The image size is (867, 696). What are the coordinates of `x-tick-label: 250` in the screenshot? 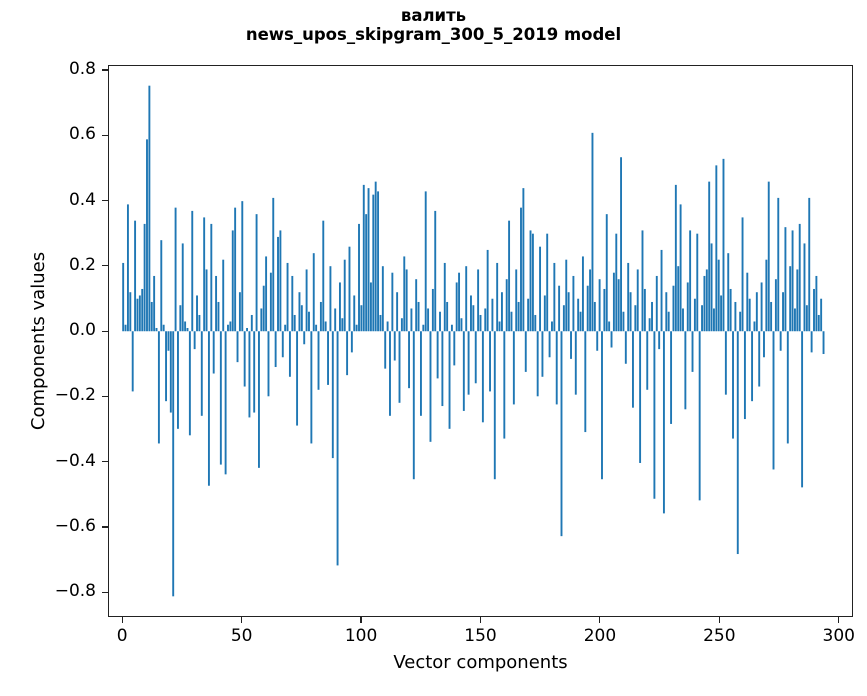 It's located at (719, 636).